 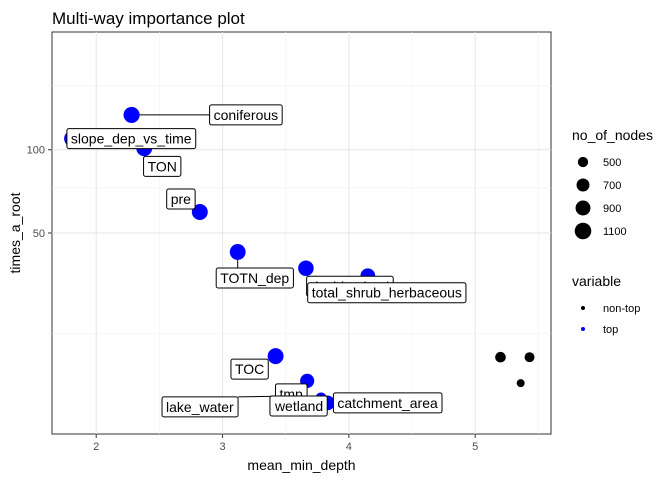 I want to click on size-legend-label: 700, so click(x=612, y=186).